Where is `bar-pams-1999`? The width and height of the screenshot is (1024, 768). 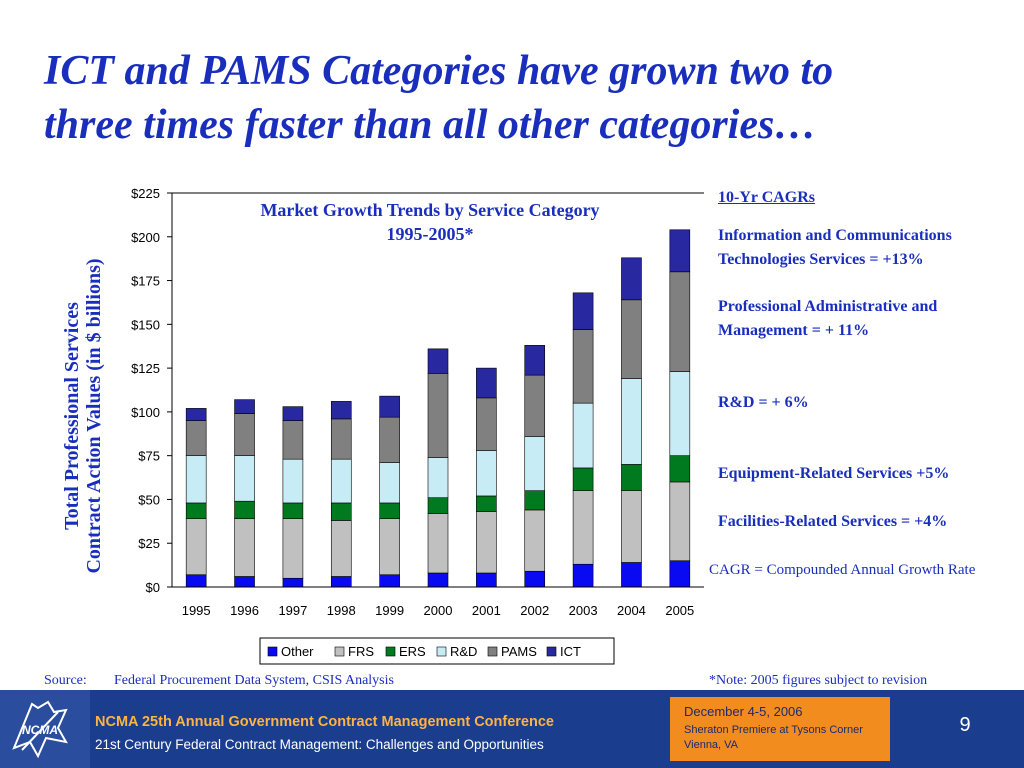
bar-pams-1999 is located at coordinates (389, 439).